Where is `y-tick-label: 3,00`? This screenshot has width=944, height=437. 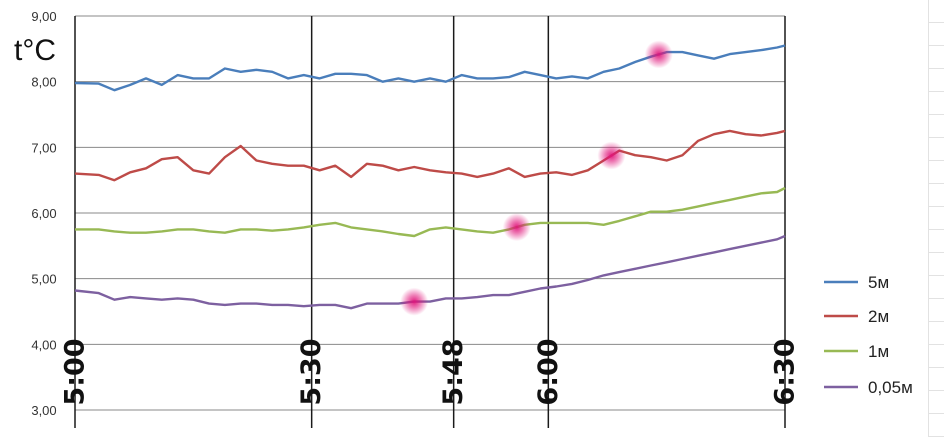
y-tick-label: 3,00 is located at coordinates (43, 410).